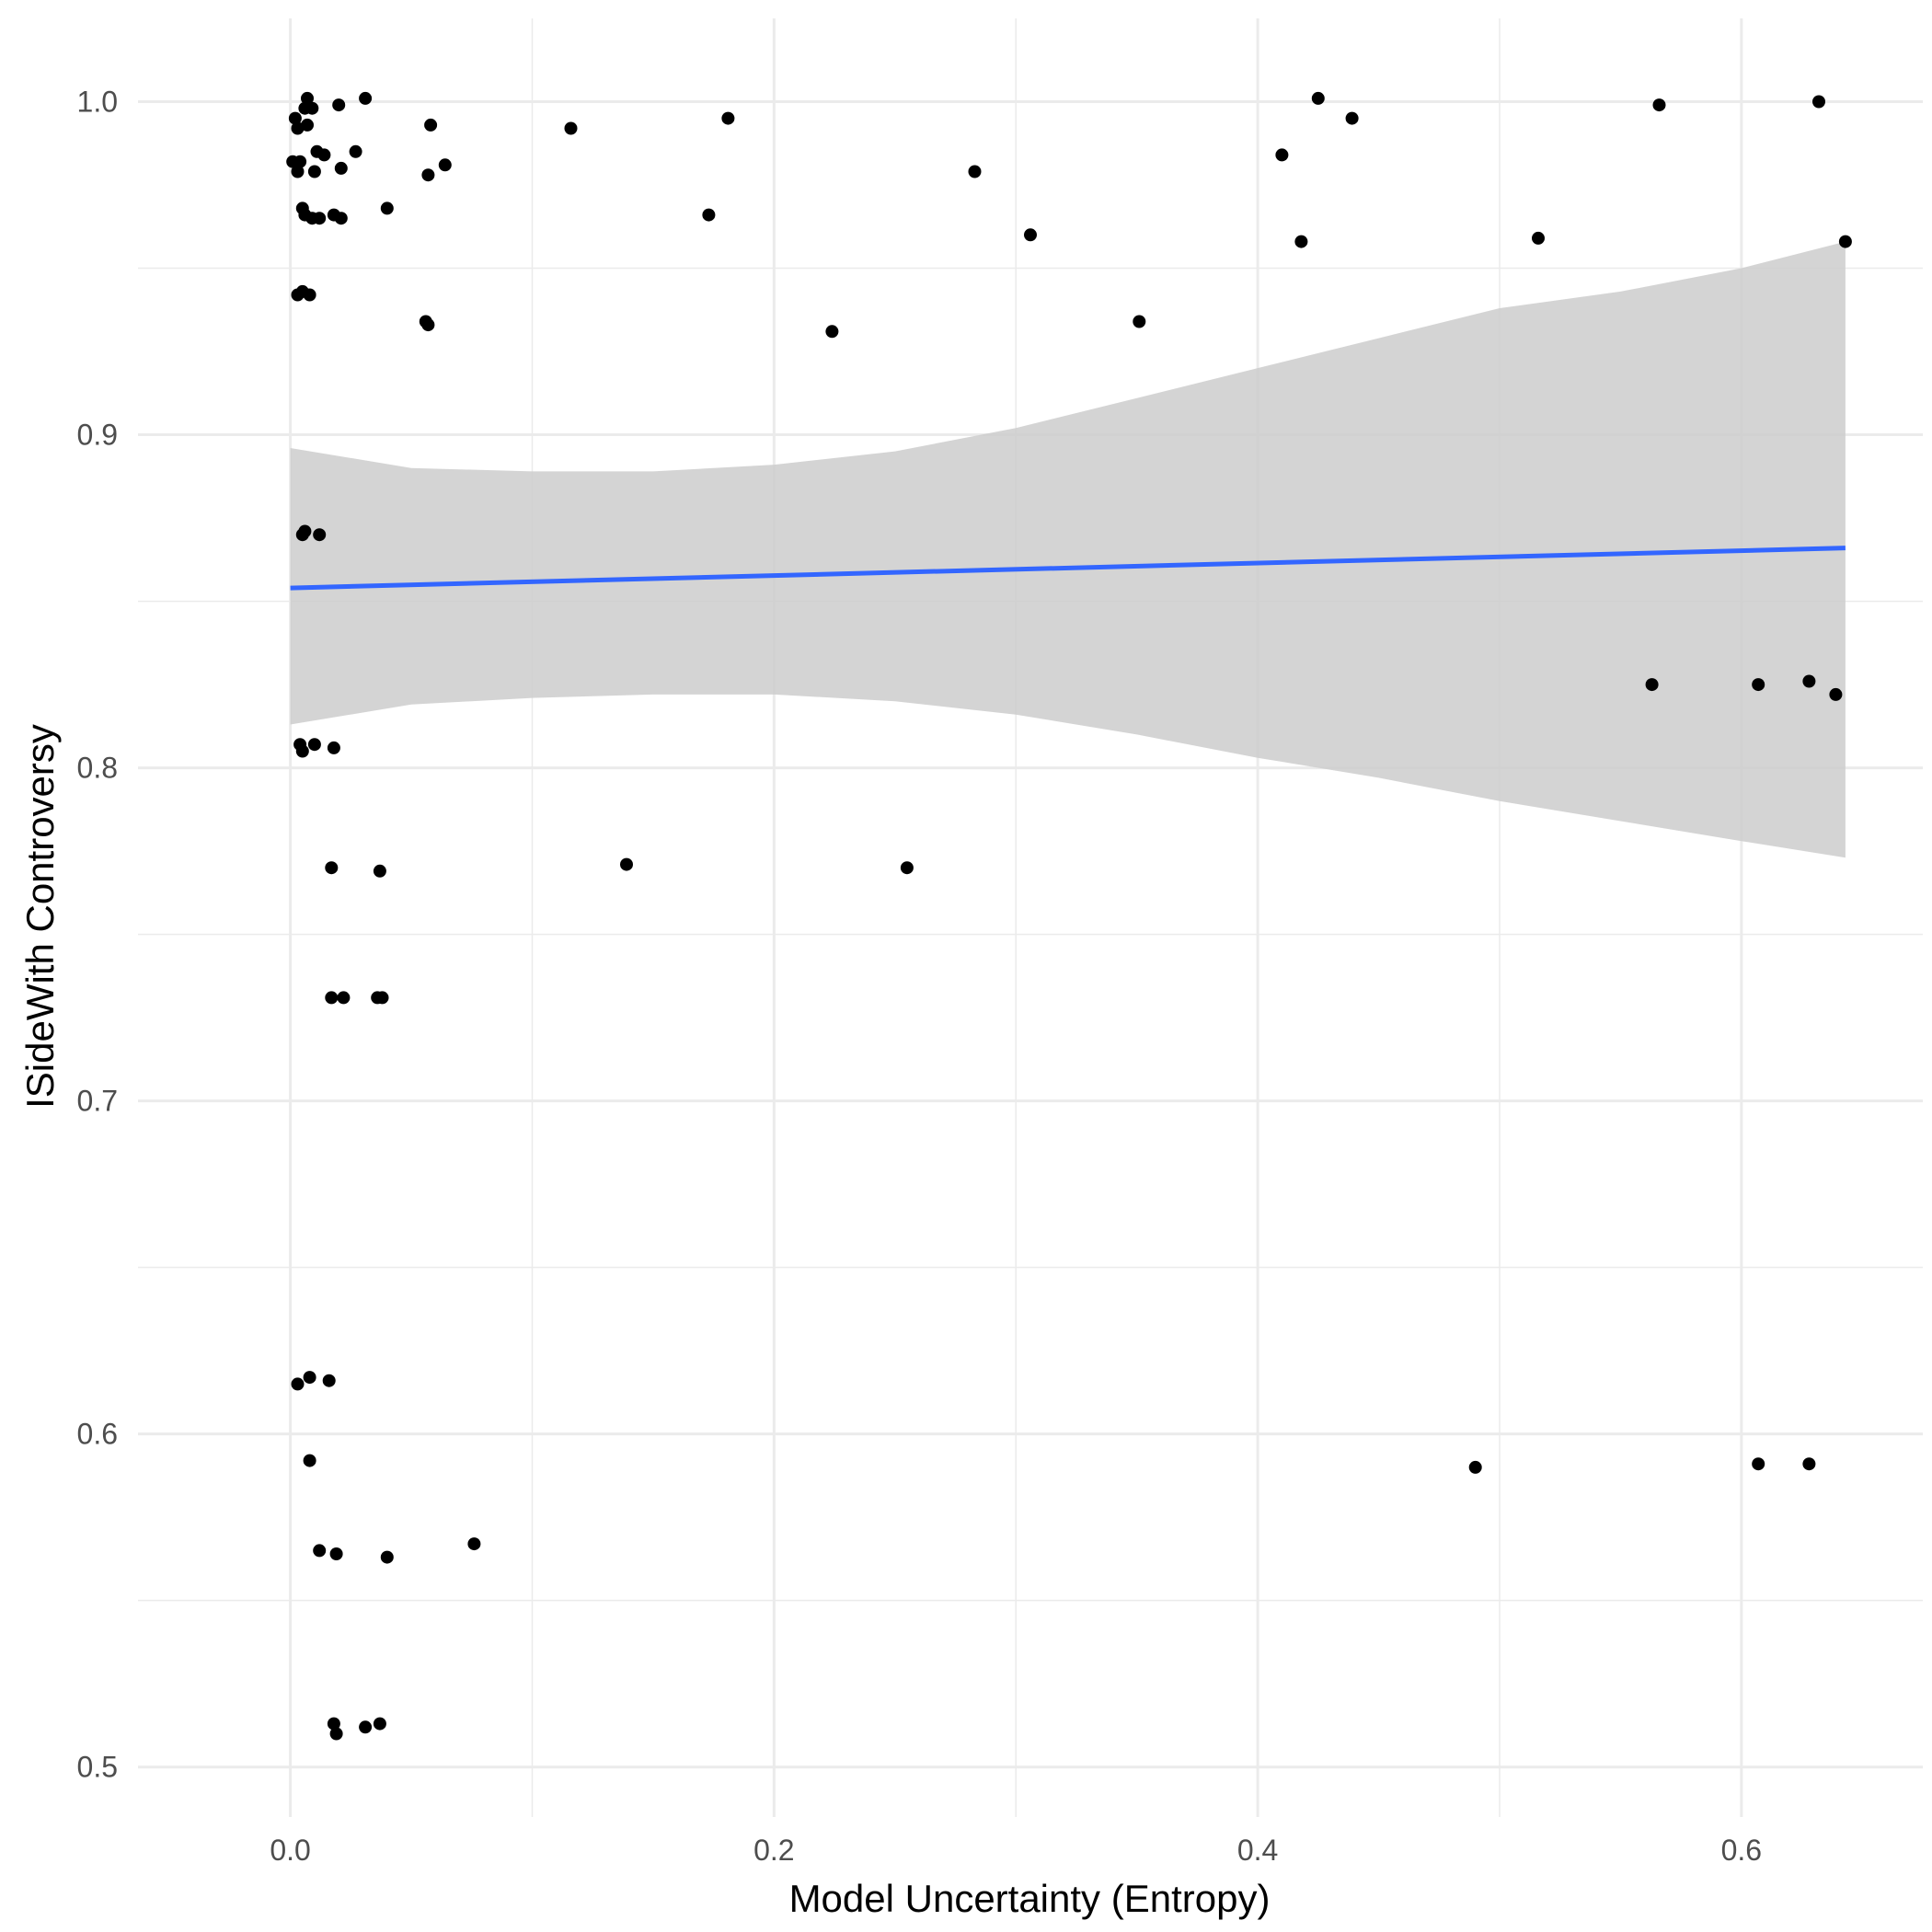 The height and width of the screenshot is (1932, 1932). What do you see at coordinates (1068, 568) in the screenshot?
I see `trend-line` at bounding box center [1068, 568].